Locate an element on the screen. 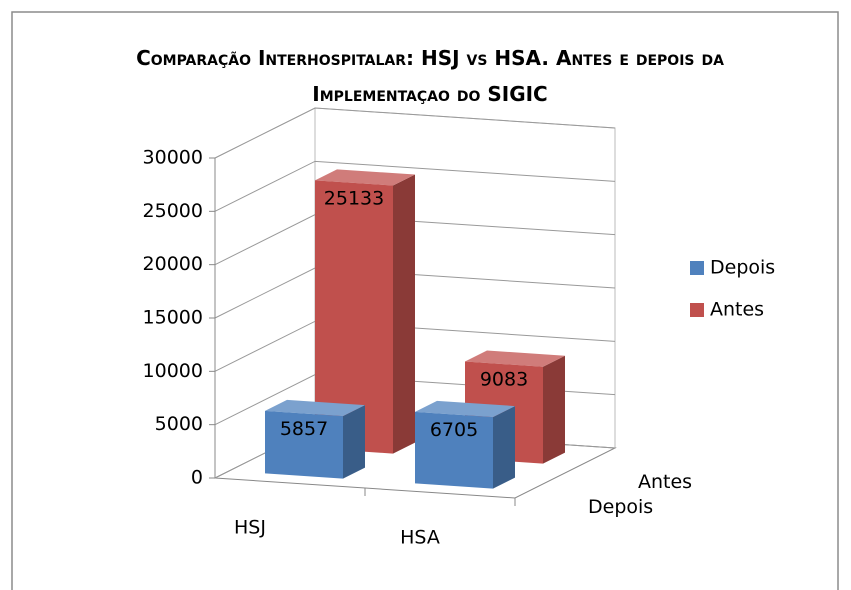 The width and height of the screenshot is (851, 590). data-label: 9083 is located at coordinates (504, 380).